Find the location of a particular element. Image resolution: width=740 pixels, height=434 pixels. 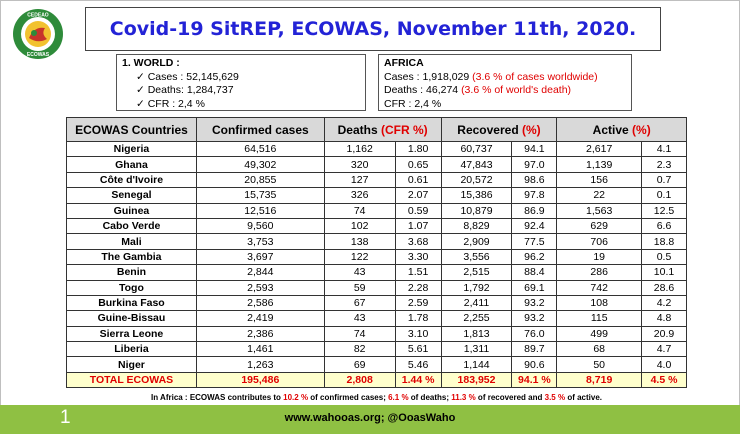

cell-confirmed: 12,516 is located at coordinates (260, 210).